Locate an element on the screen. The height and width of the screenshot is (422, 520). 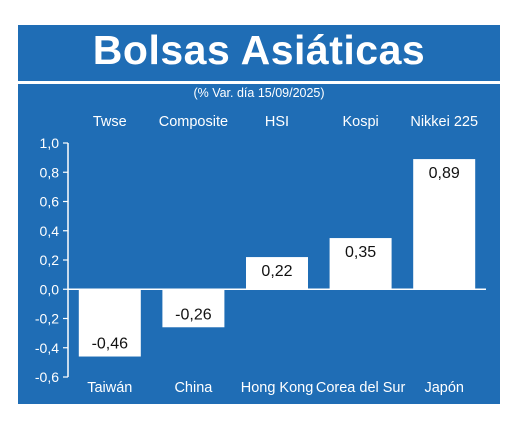
bar-value-label: 0,22 is located at coordinates (276, 271).